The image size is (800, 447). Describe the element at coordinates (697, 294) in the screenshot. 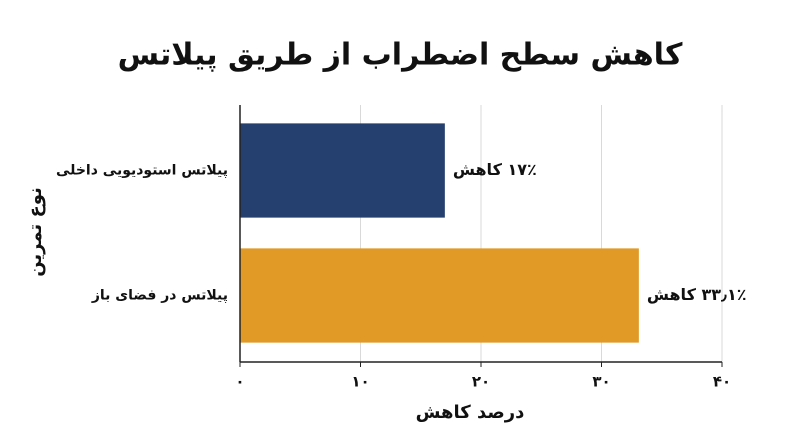

I see `value-label: ۳۳٫۱٪ کاهش` at that location.